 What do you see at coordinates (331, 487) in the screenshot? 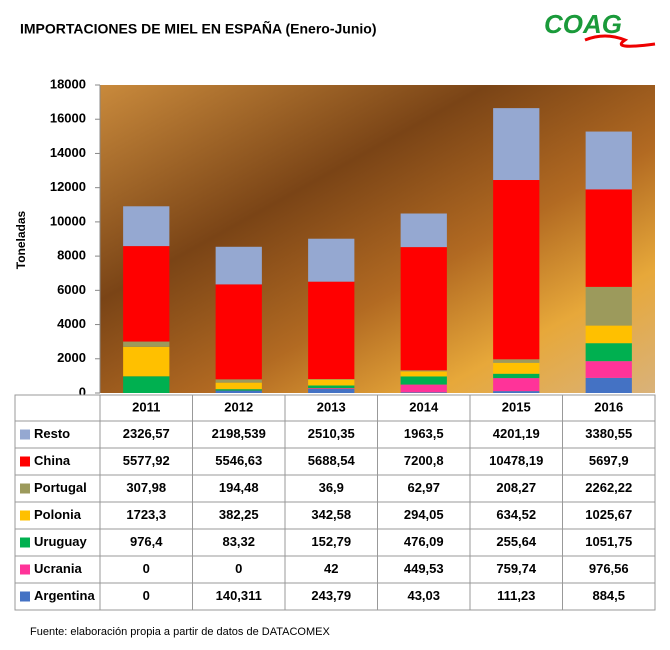
I see `table-value: 36,9` at bounding box center [331, 487].